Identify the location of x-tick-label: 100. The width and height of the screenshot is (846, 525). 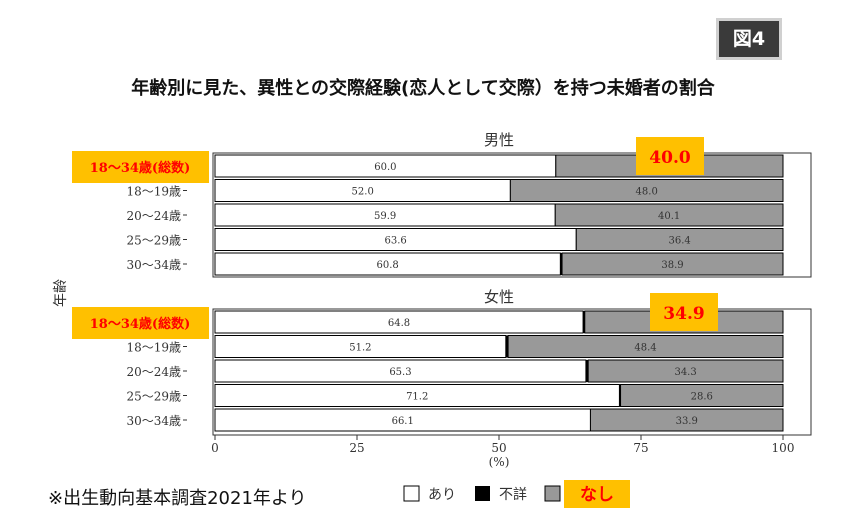
(783, 448).